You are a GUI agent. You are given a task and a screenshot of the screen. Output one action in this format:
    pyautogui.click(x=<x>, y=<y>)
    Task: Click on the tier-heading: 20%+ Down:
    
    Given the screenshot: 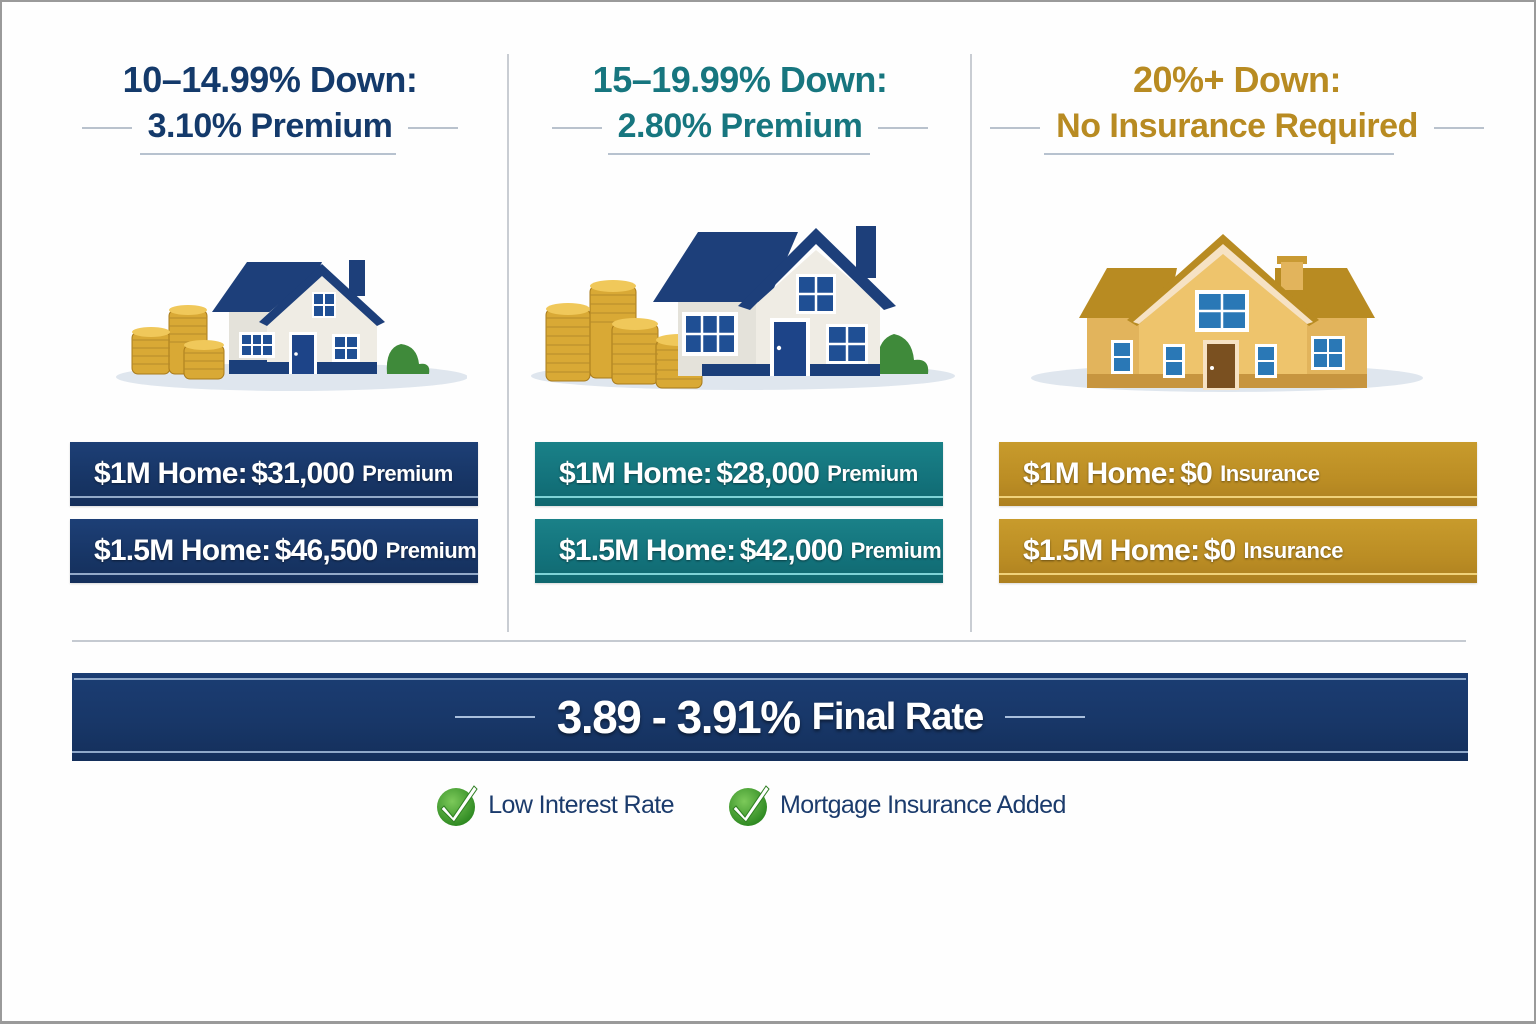 What is the action you would take?
    pyautogui.click(x=1237, y=79)
    